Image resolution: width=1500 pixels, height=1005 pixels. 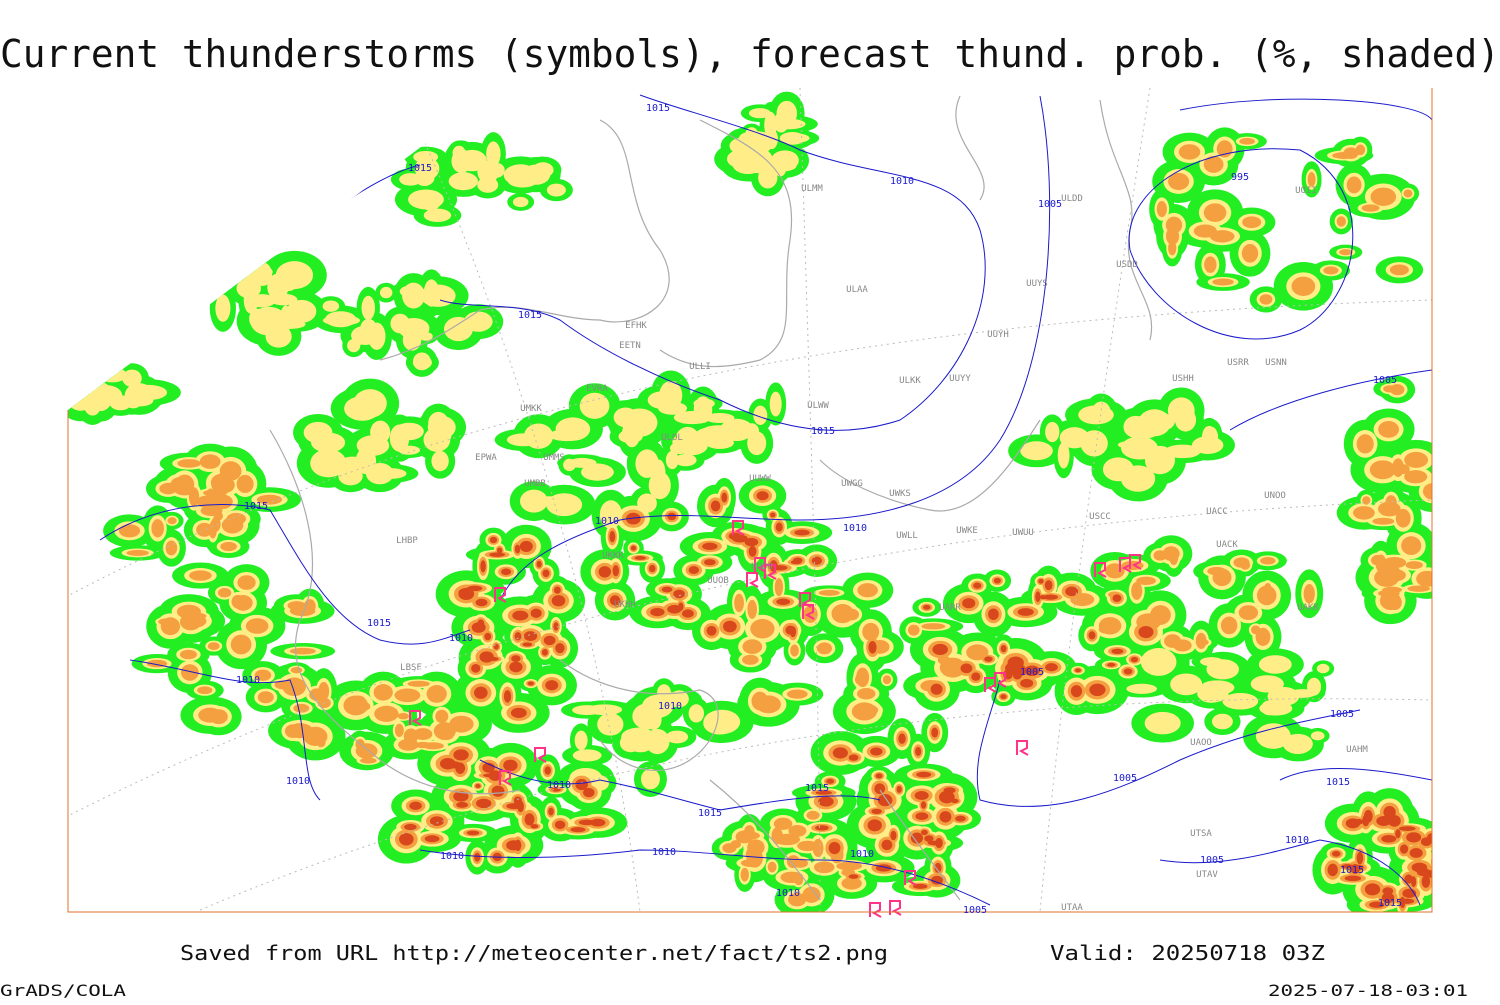 What do you see at coordinates (700, 367) in the screenshot?
I see `station-label: ULLI` at bounding box center [700, 367].